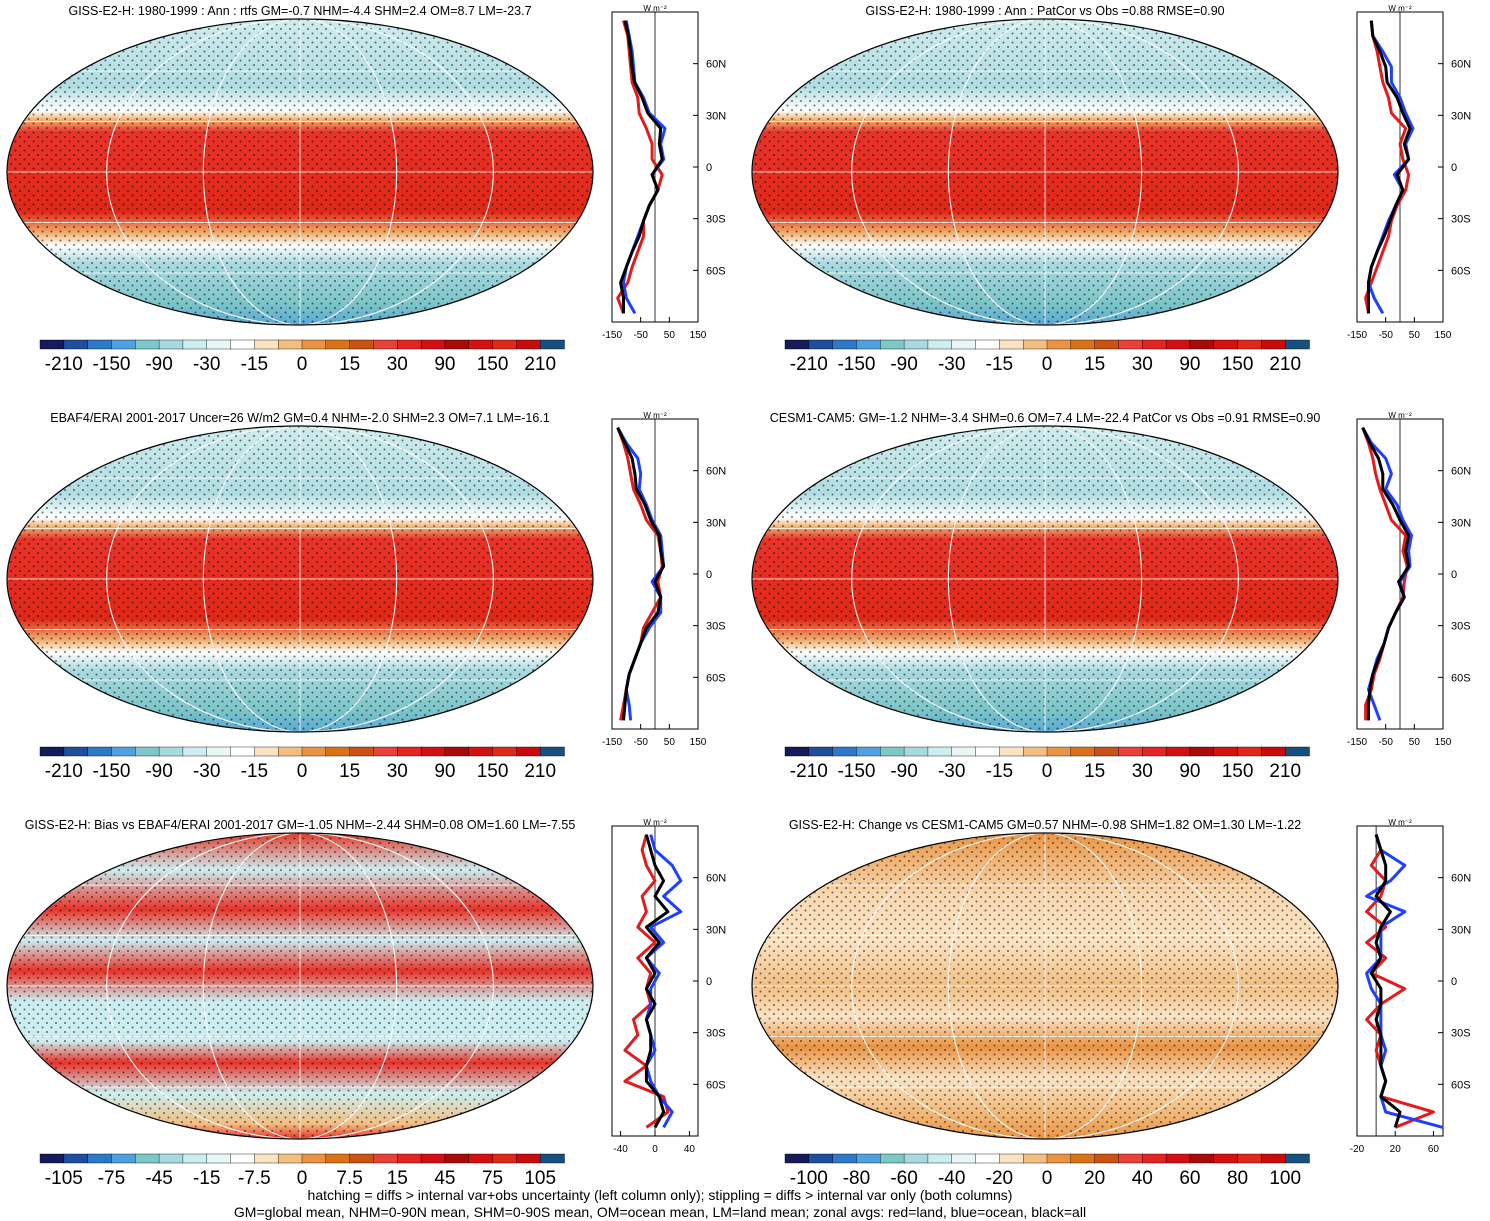  What do you see at coordinates (1237, 1178) in the screenshot?
I see `colorbar-label: 80` at bounding box center [1237, 1178].